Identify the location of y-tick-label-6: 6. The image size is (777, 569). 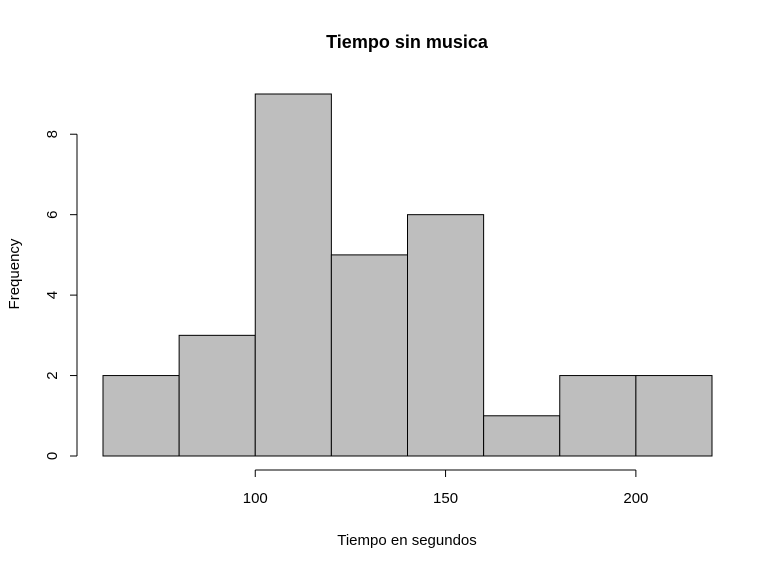
(52, 214).